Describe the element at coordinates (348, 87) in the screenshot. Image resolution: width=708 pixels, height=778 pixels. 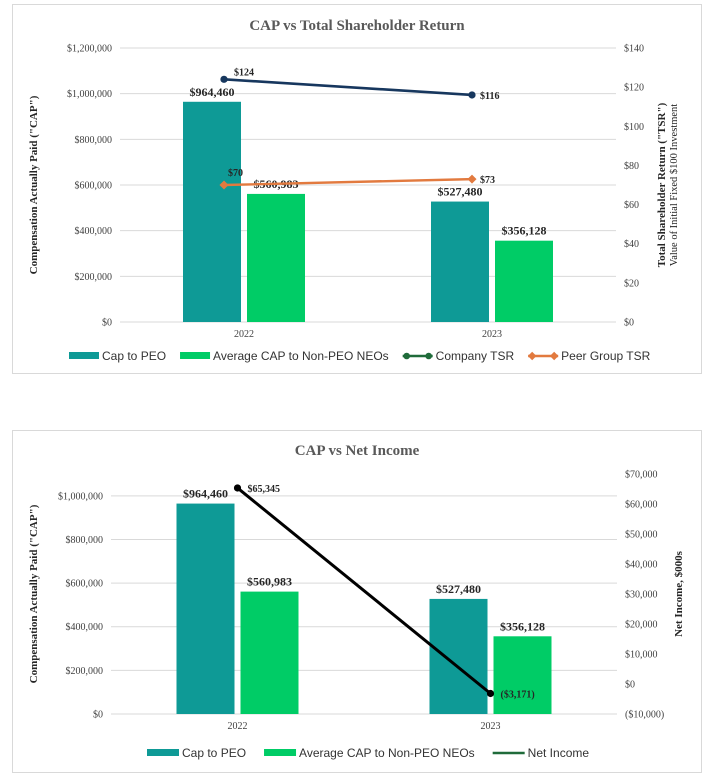
I see `line-company-tsr` at that location.